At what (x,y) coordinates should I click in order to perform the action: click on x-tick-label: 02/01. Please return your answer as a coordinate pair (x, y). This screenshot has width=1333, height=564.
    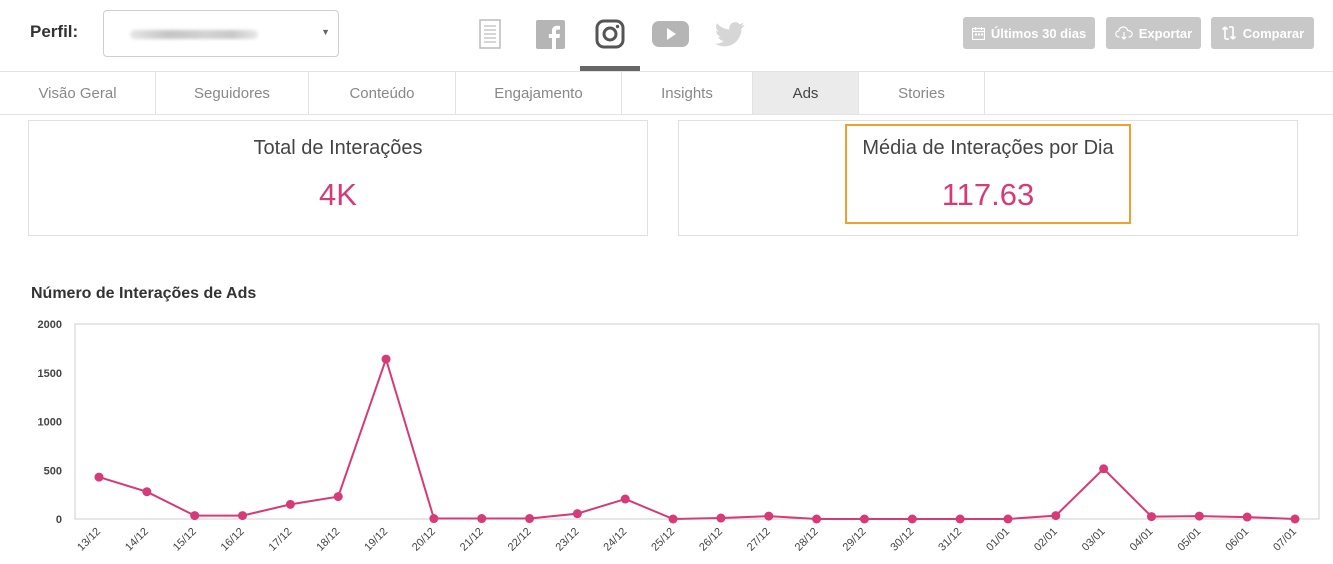
    Looking at the image, I should click on (1046, 540).